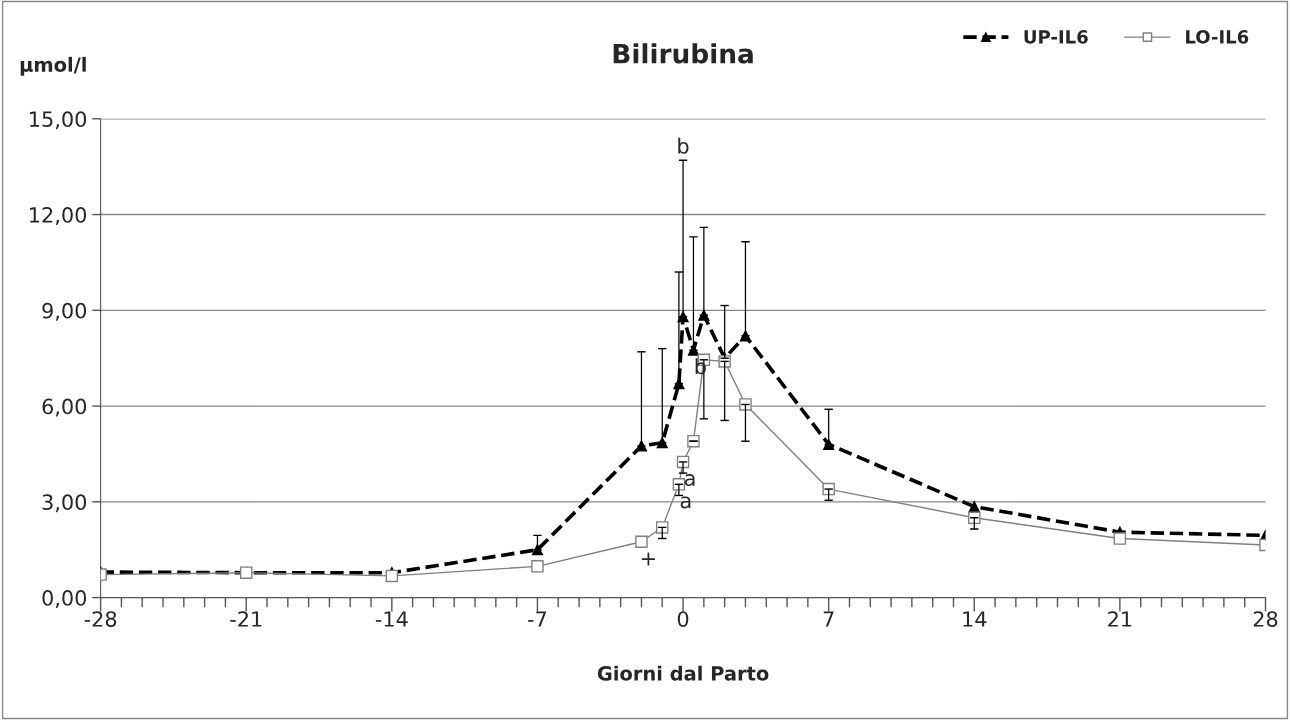 Image resolution: width=1290 pixels, height=720 pixels. Describe the element at coordinates (58, 216) in the screenshot. I see `y-tick-label: 12,00` at that location.